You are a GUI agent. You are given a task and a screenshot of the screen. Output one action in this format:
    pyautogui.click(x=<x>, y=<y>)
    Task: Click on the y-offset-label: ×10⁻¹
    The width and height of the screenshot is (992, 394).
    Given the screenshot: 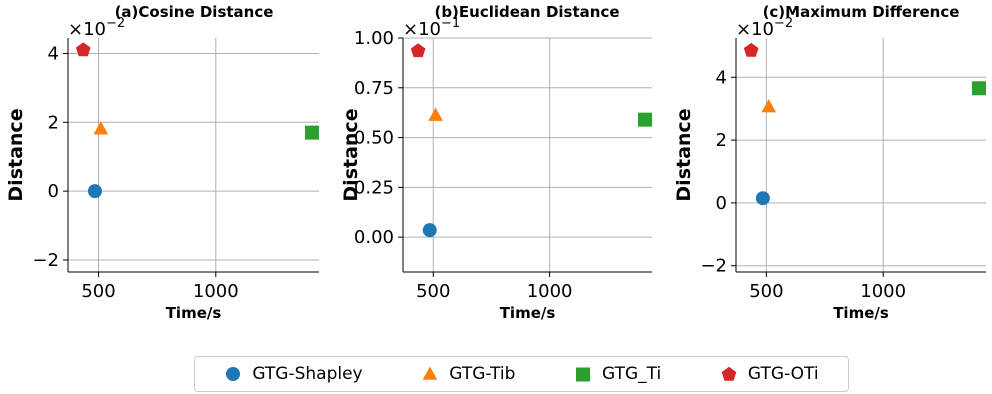 What is the action you would take?
    pyautogui.click(x=431, y=28)
    